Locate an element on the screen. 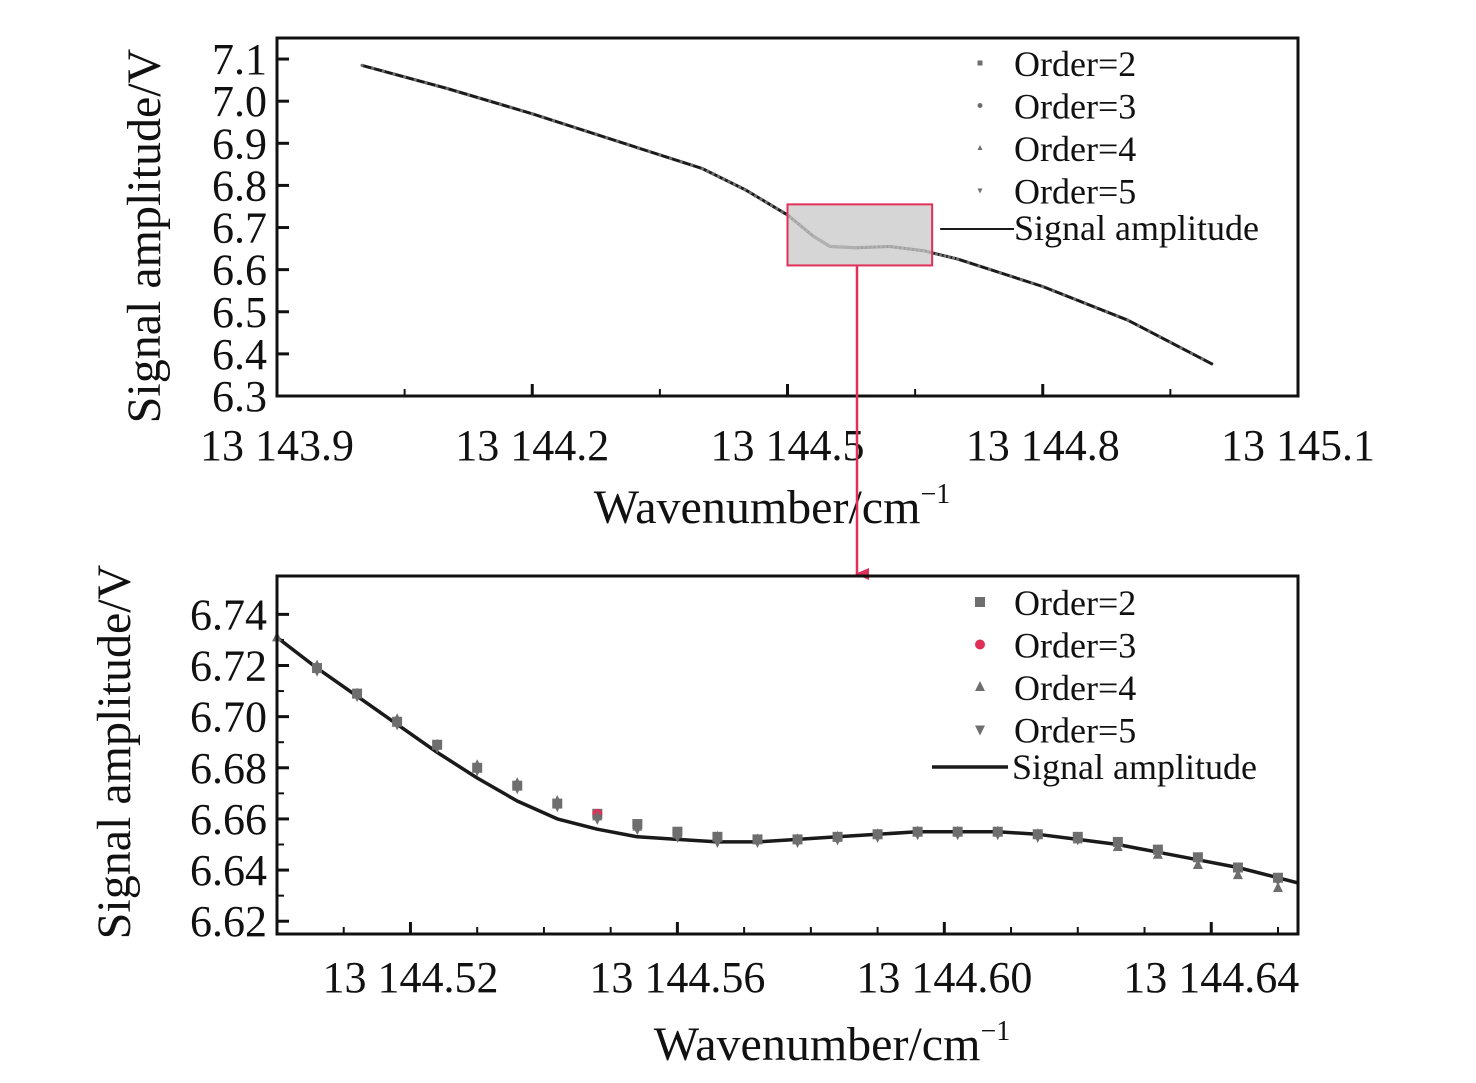 The width and height of the screenshot is (1476, 1083). top-ytick-label: 6.3 is located at coordinates (239, 396).